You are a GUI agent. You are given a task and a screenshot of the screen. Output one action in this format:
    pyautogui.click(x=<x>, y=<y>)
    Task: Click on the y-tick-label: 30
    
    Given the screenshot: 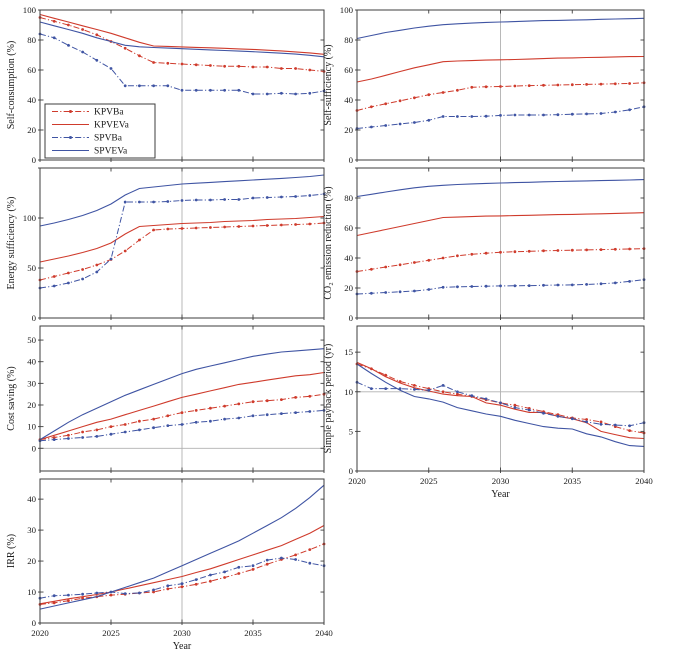 What is the action you would take?
    pyautogui.click(x=31, y=530)
    